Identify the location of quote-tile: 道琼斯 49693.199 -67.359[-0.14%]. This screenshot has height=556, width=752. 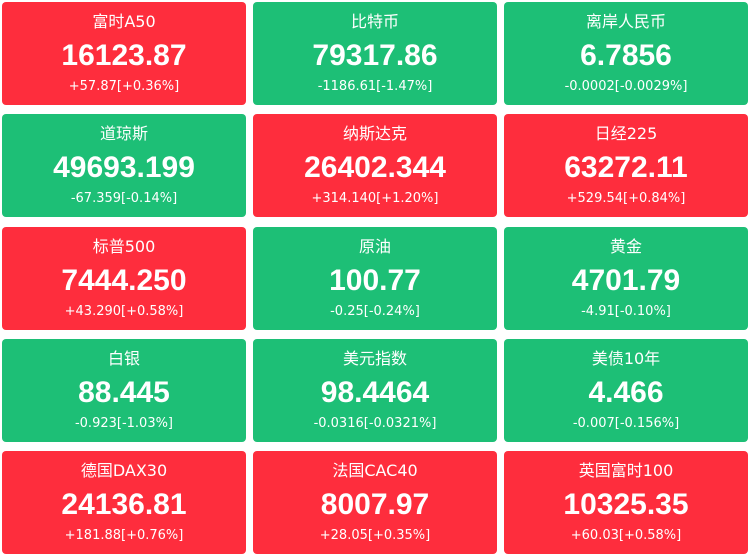
(124, 166).